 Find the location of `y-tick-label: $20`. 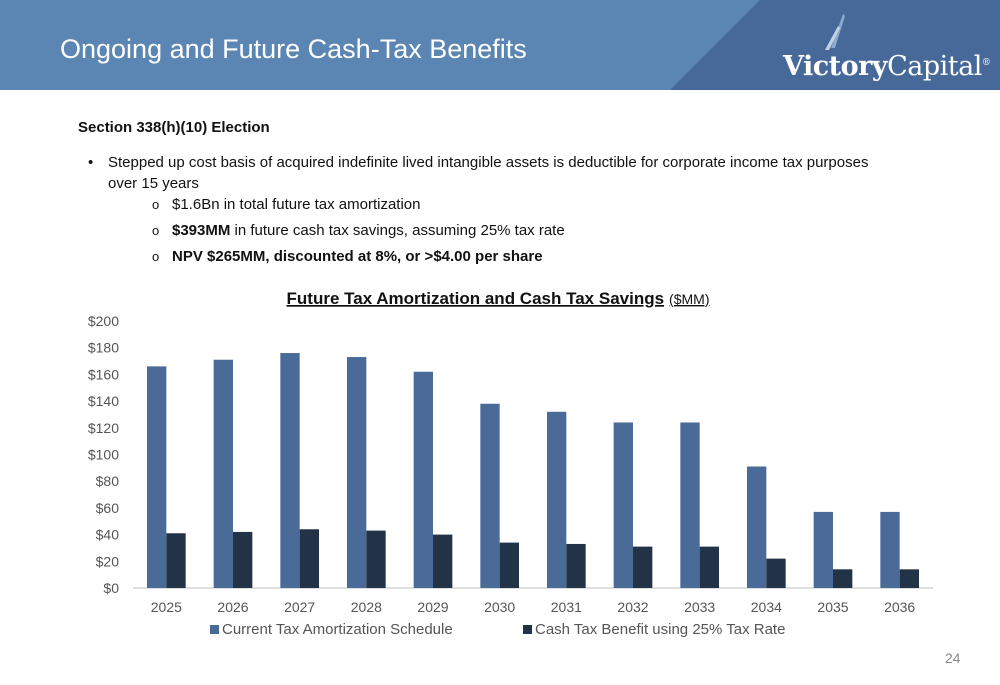

y-tick-label: $20 is located at coordinates (108, 561).